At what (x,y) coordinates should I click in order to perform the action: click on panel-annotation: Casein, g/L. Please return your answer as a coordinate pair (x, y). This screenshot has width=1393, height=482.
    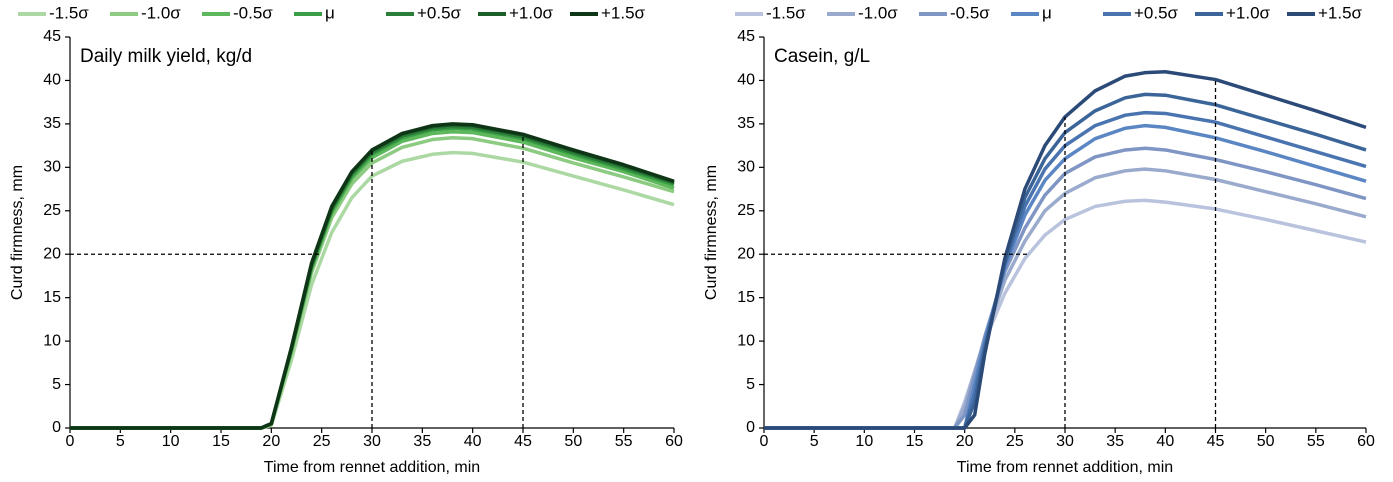
    Looking at the image, I should click on (822, 56).